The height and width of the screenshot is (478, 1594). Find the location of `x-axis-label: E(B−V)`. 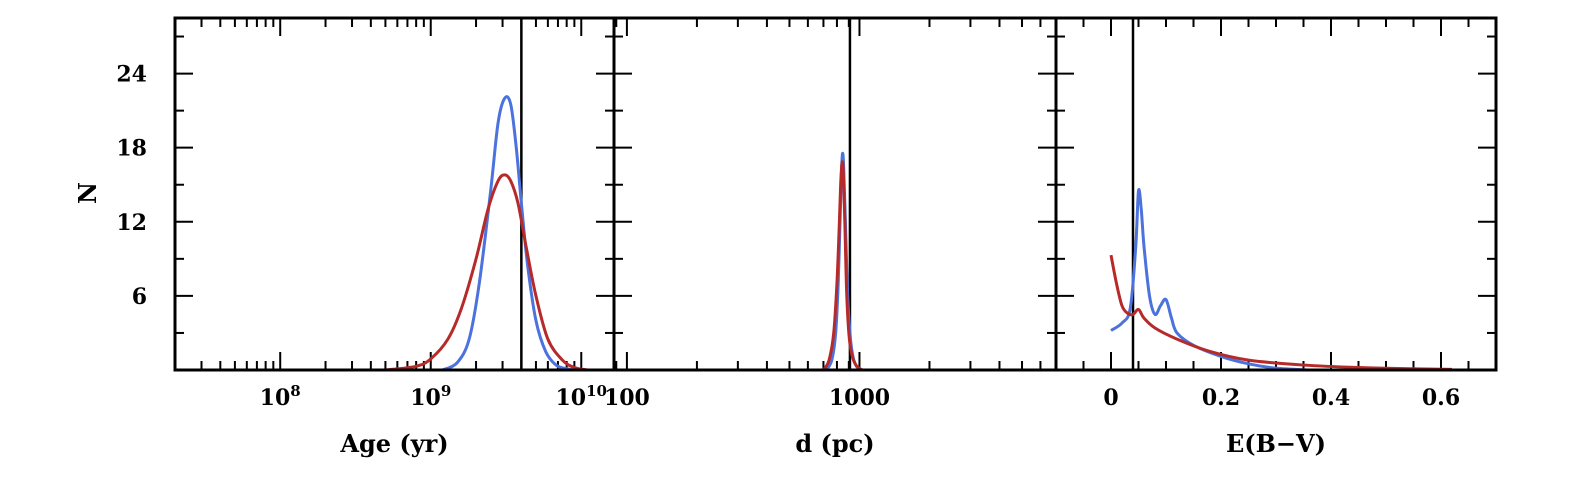

x-axis-label: E(B−V) is located at coordinates (1276, 443).